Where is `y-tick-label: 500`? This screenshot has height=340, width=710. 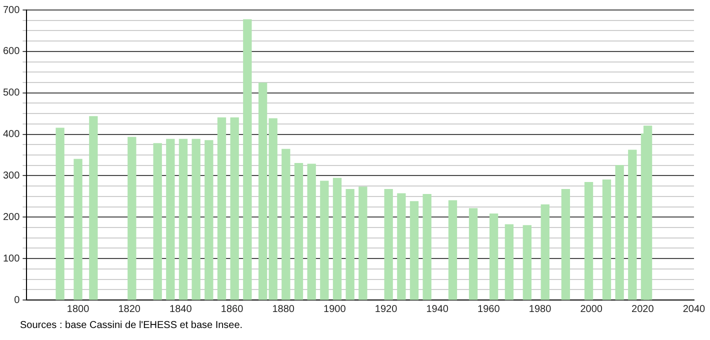
y-tick-label: 500 is located at coordinates (11, 93).